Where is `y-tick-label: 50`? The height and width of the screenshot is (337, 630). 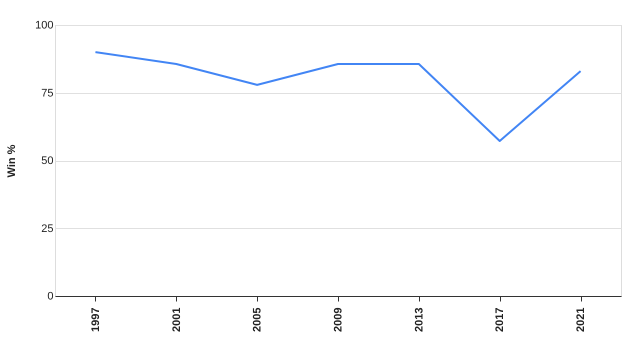
y-tick-label: 50 is located at coordinates (47, 161).